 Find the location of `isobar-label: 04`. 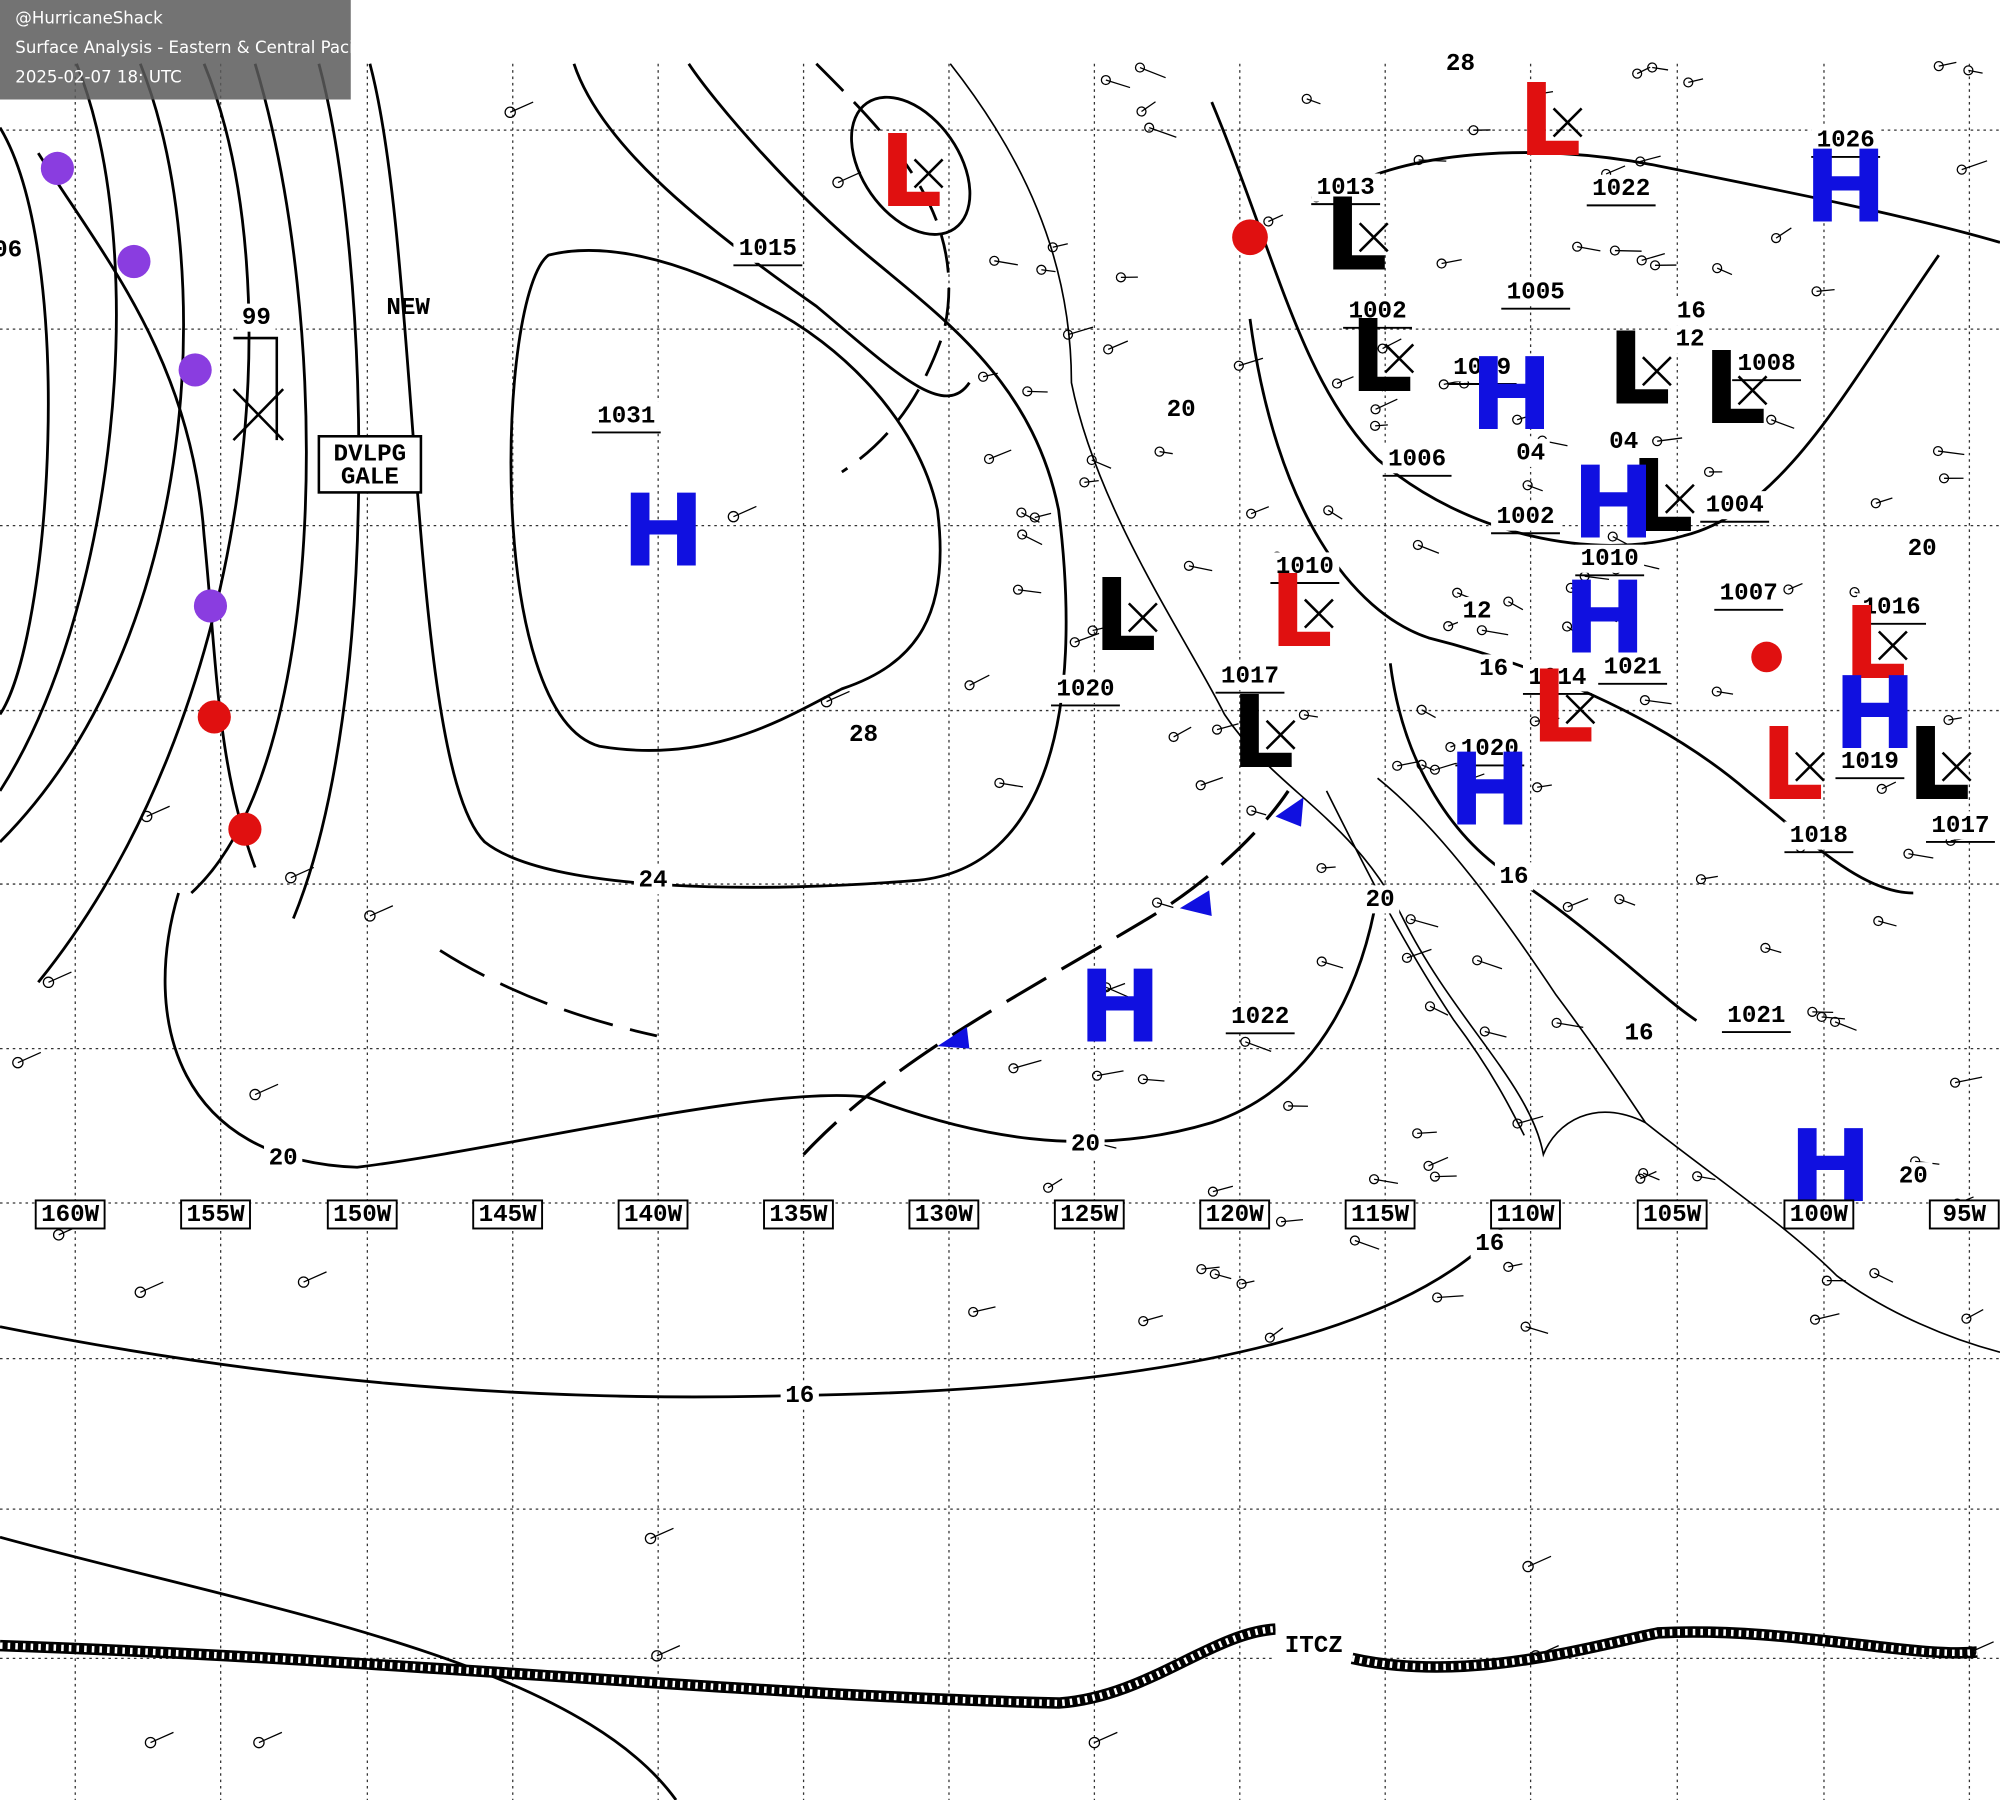

isobar-label: 04 is located at coordinates (1530, 453).